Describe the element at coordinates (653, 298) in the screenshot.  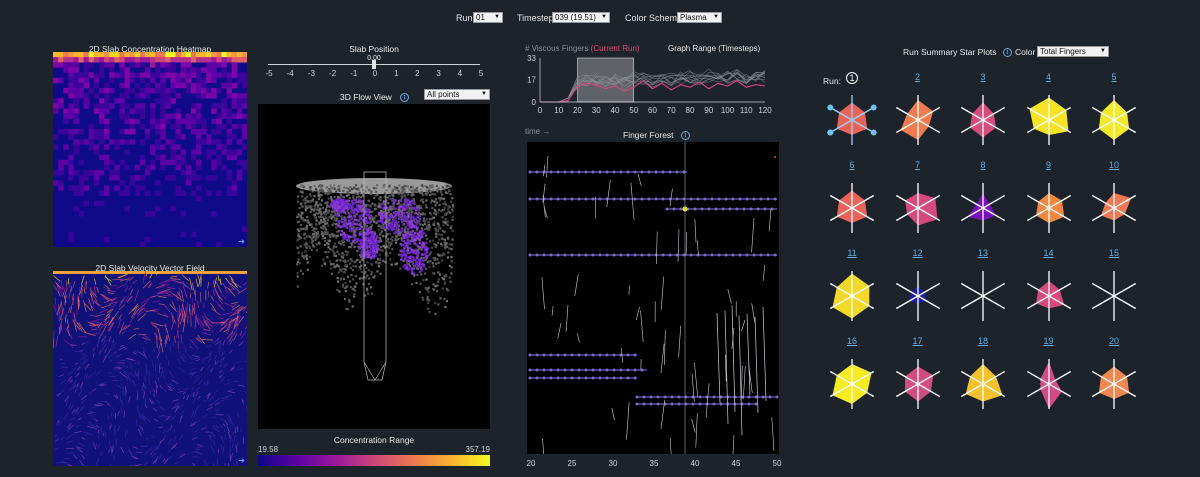
I see `finger-forest` at that location.